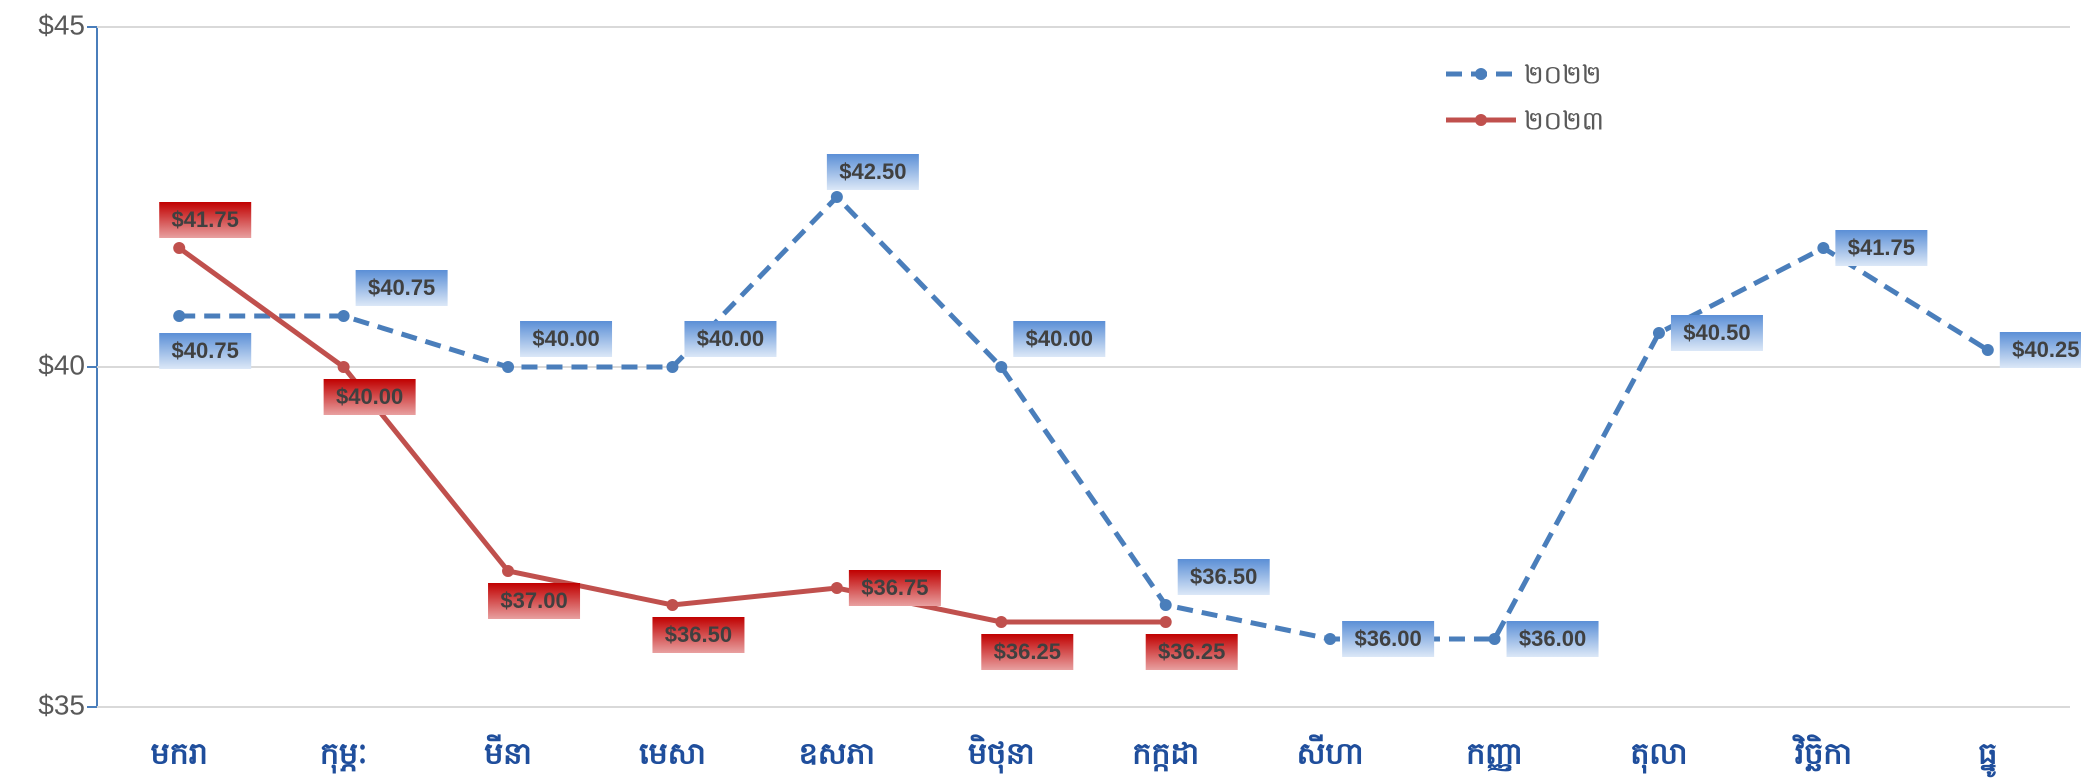 This screenshot has height=781, width=2081. I want to click on x-tick-label: កុម្ភៈ, so click(343, 756).